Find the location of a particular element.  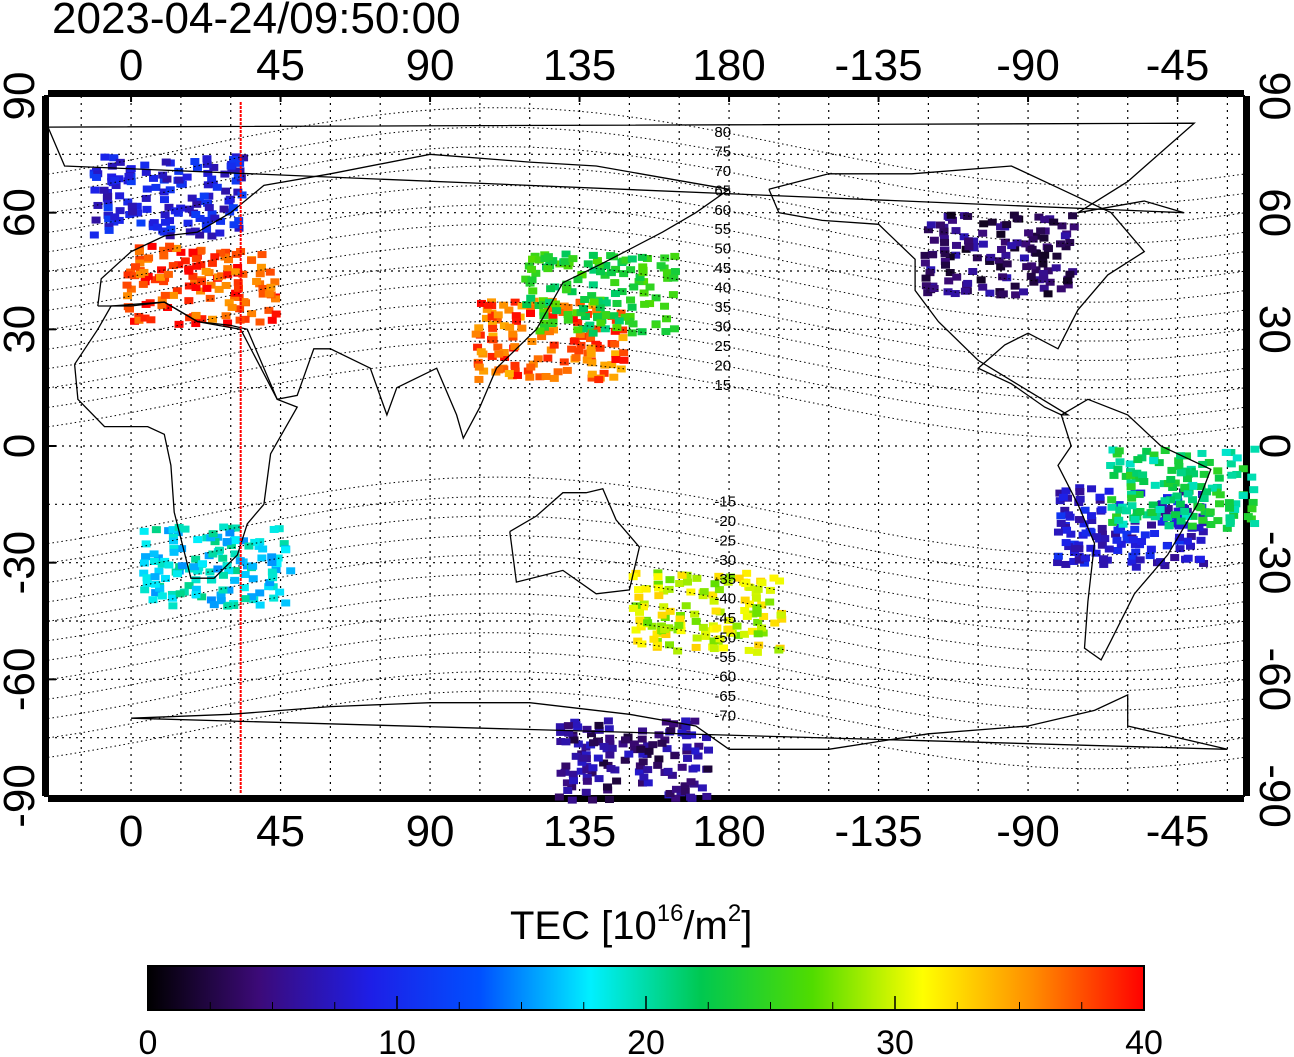

right-lat-tick-label: -90 is located at coordinates (1272, 796).